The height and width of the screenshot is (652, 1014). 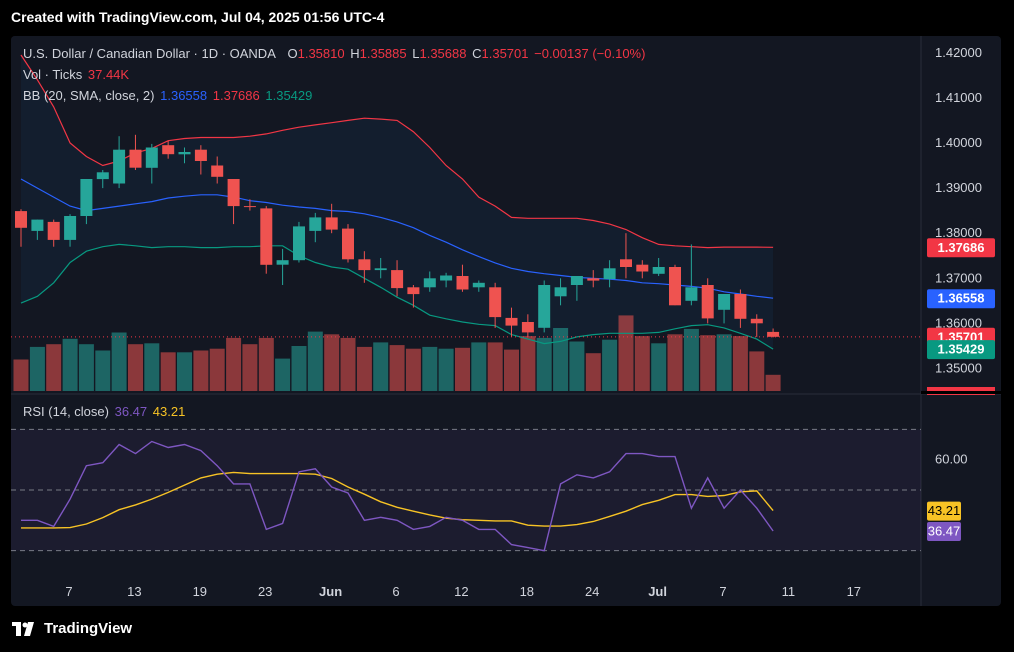 What do you see at coordinates (961, 247) in the screenshot?
I see `bb-upper-price-tag: 1.37686` at bounding box center [961, 247].